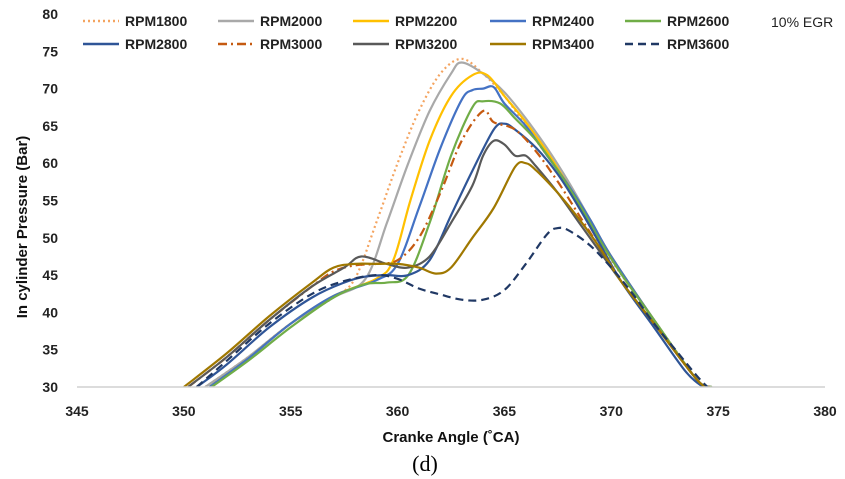 The height and width of the screenshot is (479, 845). What do you see at coordinates (50, 312) in the screenshot?
I see `y-tick-label: 40` at bounding box center [50, 312].